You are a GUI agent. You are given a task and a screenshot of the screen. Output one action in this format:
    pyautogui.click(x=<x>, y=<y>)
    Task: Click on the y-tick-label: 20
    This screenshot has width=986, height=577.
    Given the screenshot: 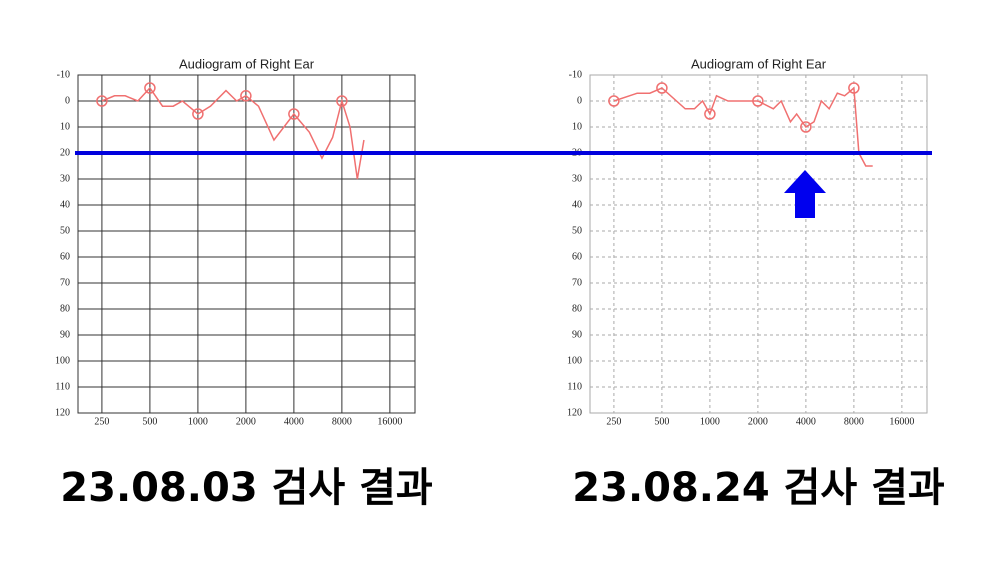 What is the action you would take?
    pyautogui.click(x=65, y=152)
    